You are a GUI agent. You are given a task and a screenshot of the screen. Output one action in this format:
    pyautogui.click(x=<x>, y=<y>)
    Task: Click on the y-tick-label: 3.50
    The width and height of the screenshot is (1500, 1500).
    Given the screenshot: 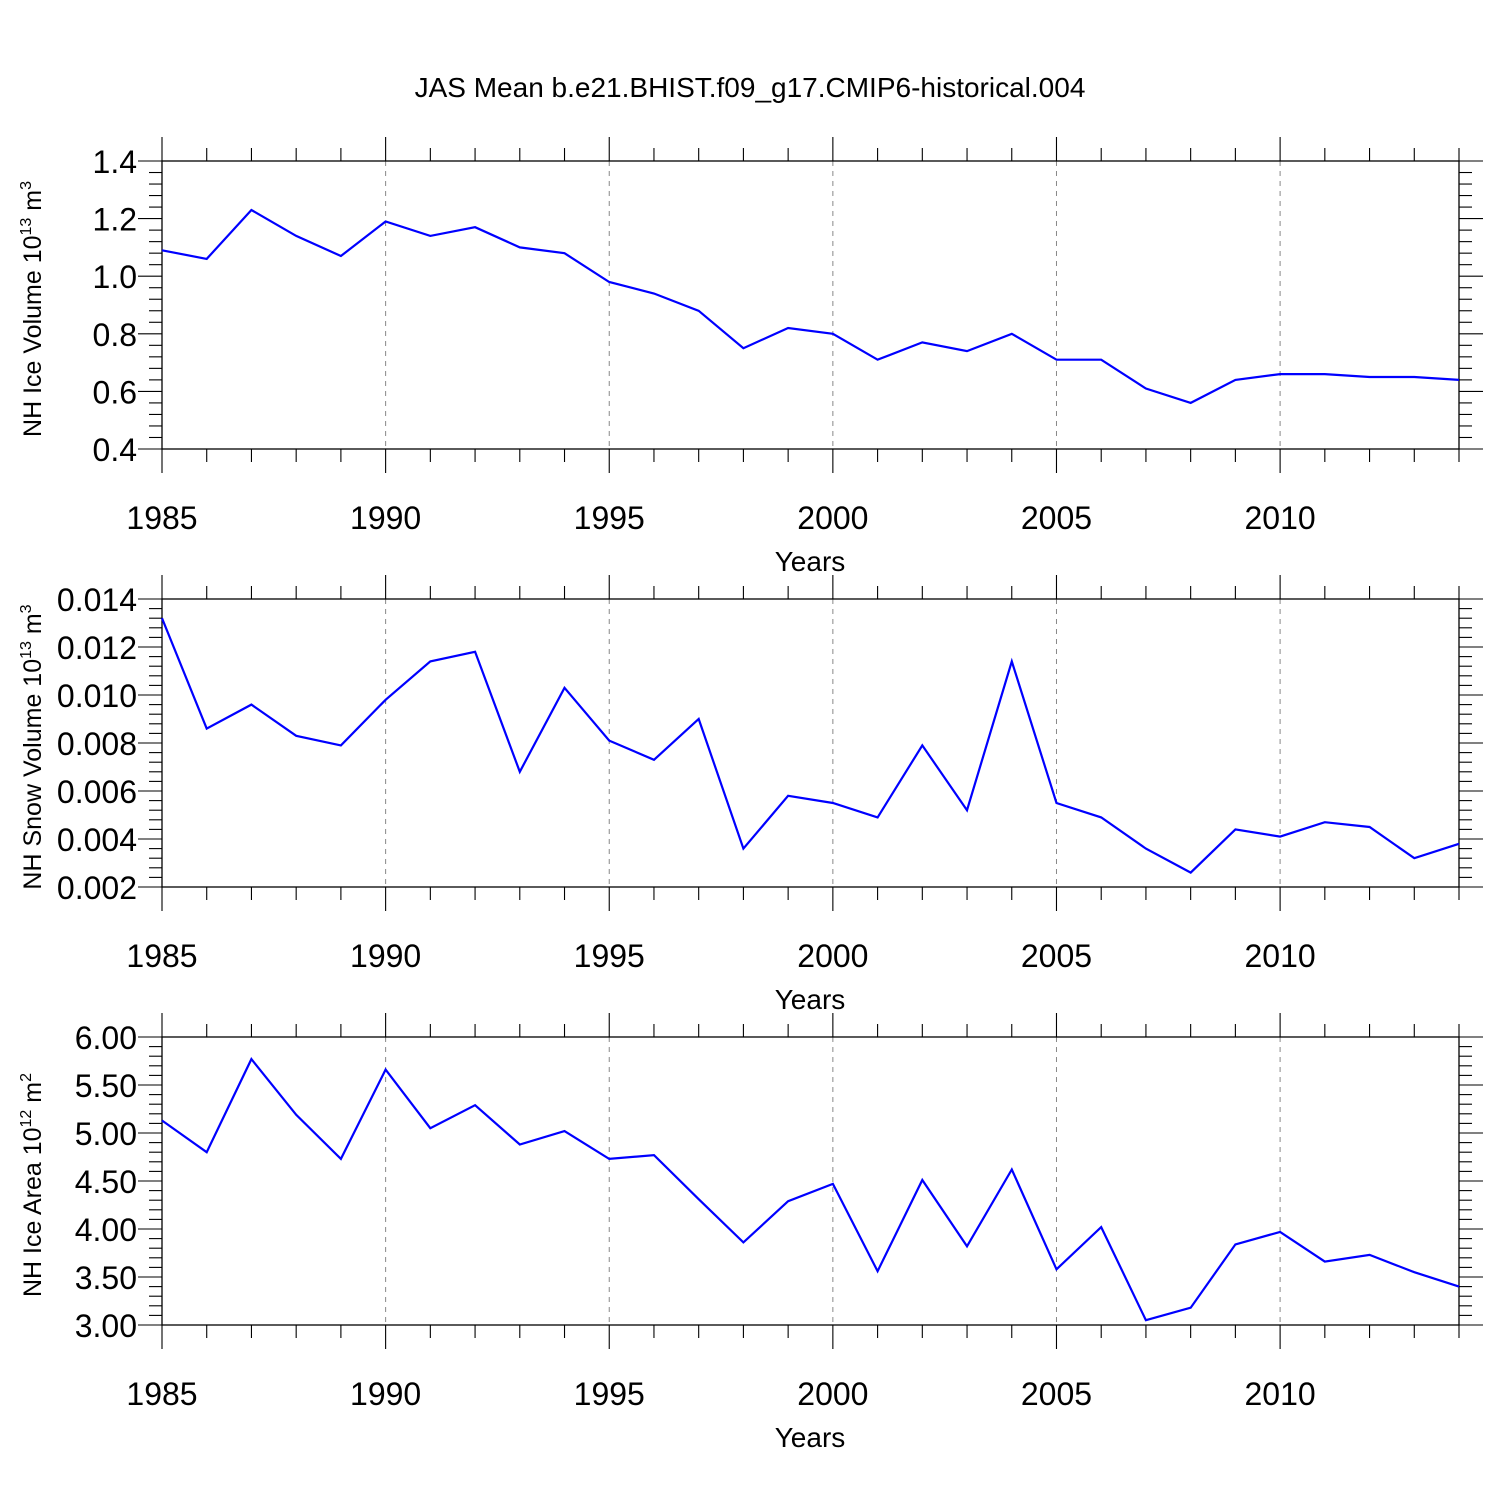 What is the action you would take?
    pyautogui.click(x=106, y=1278)
    